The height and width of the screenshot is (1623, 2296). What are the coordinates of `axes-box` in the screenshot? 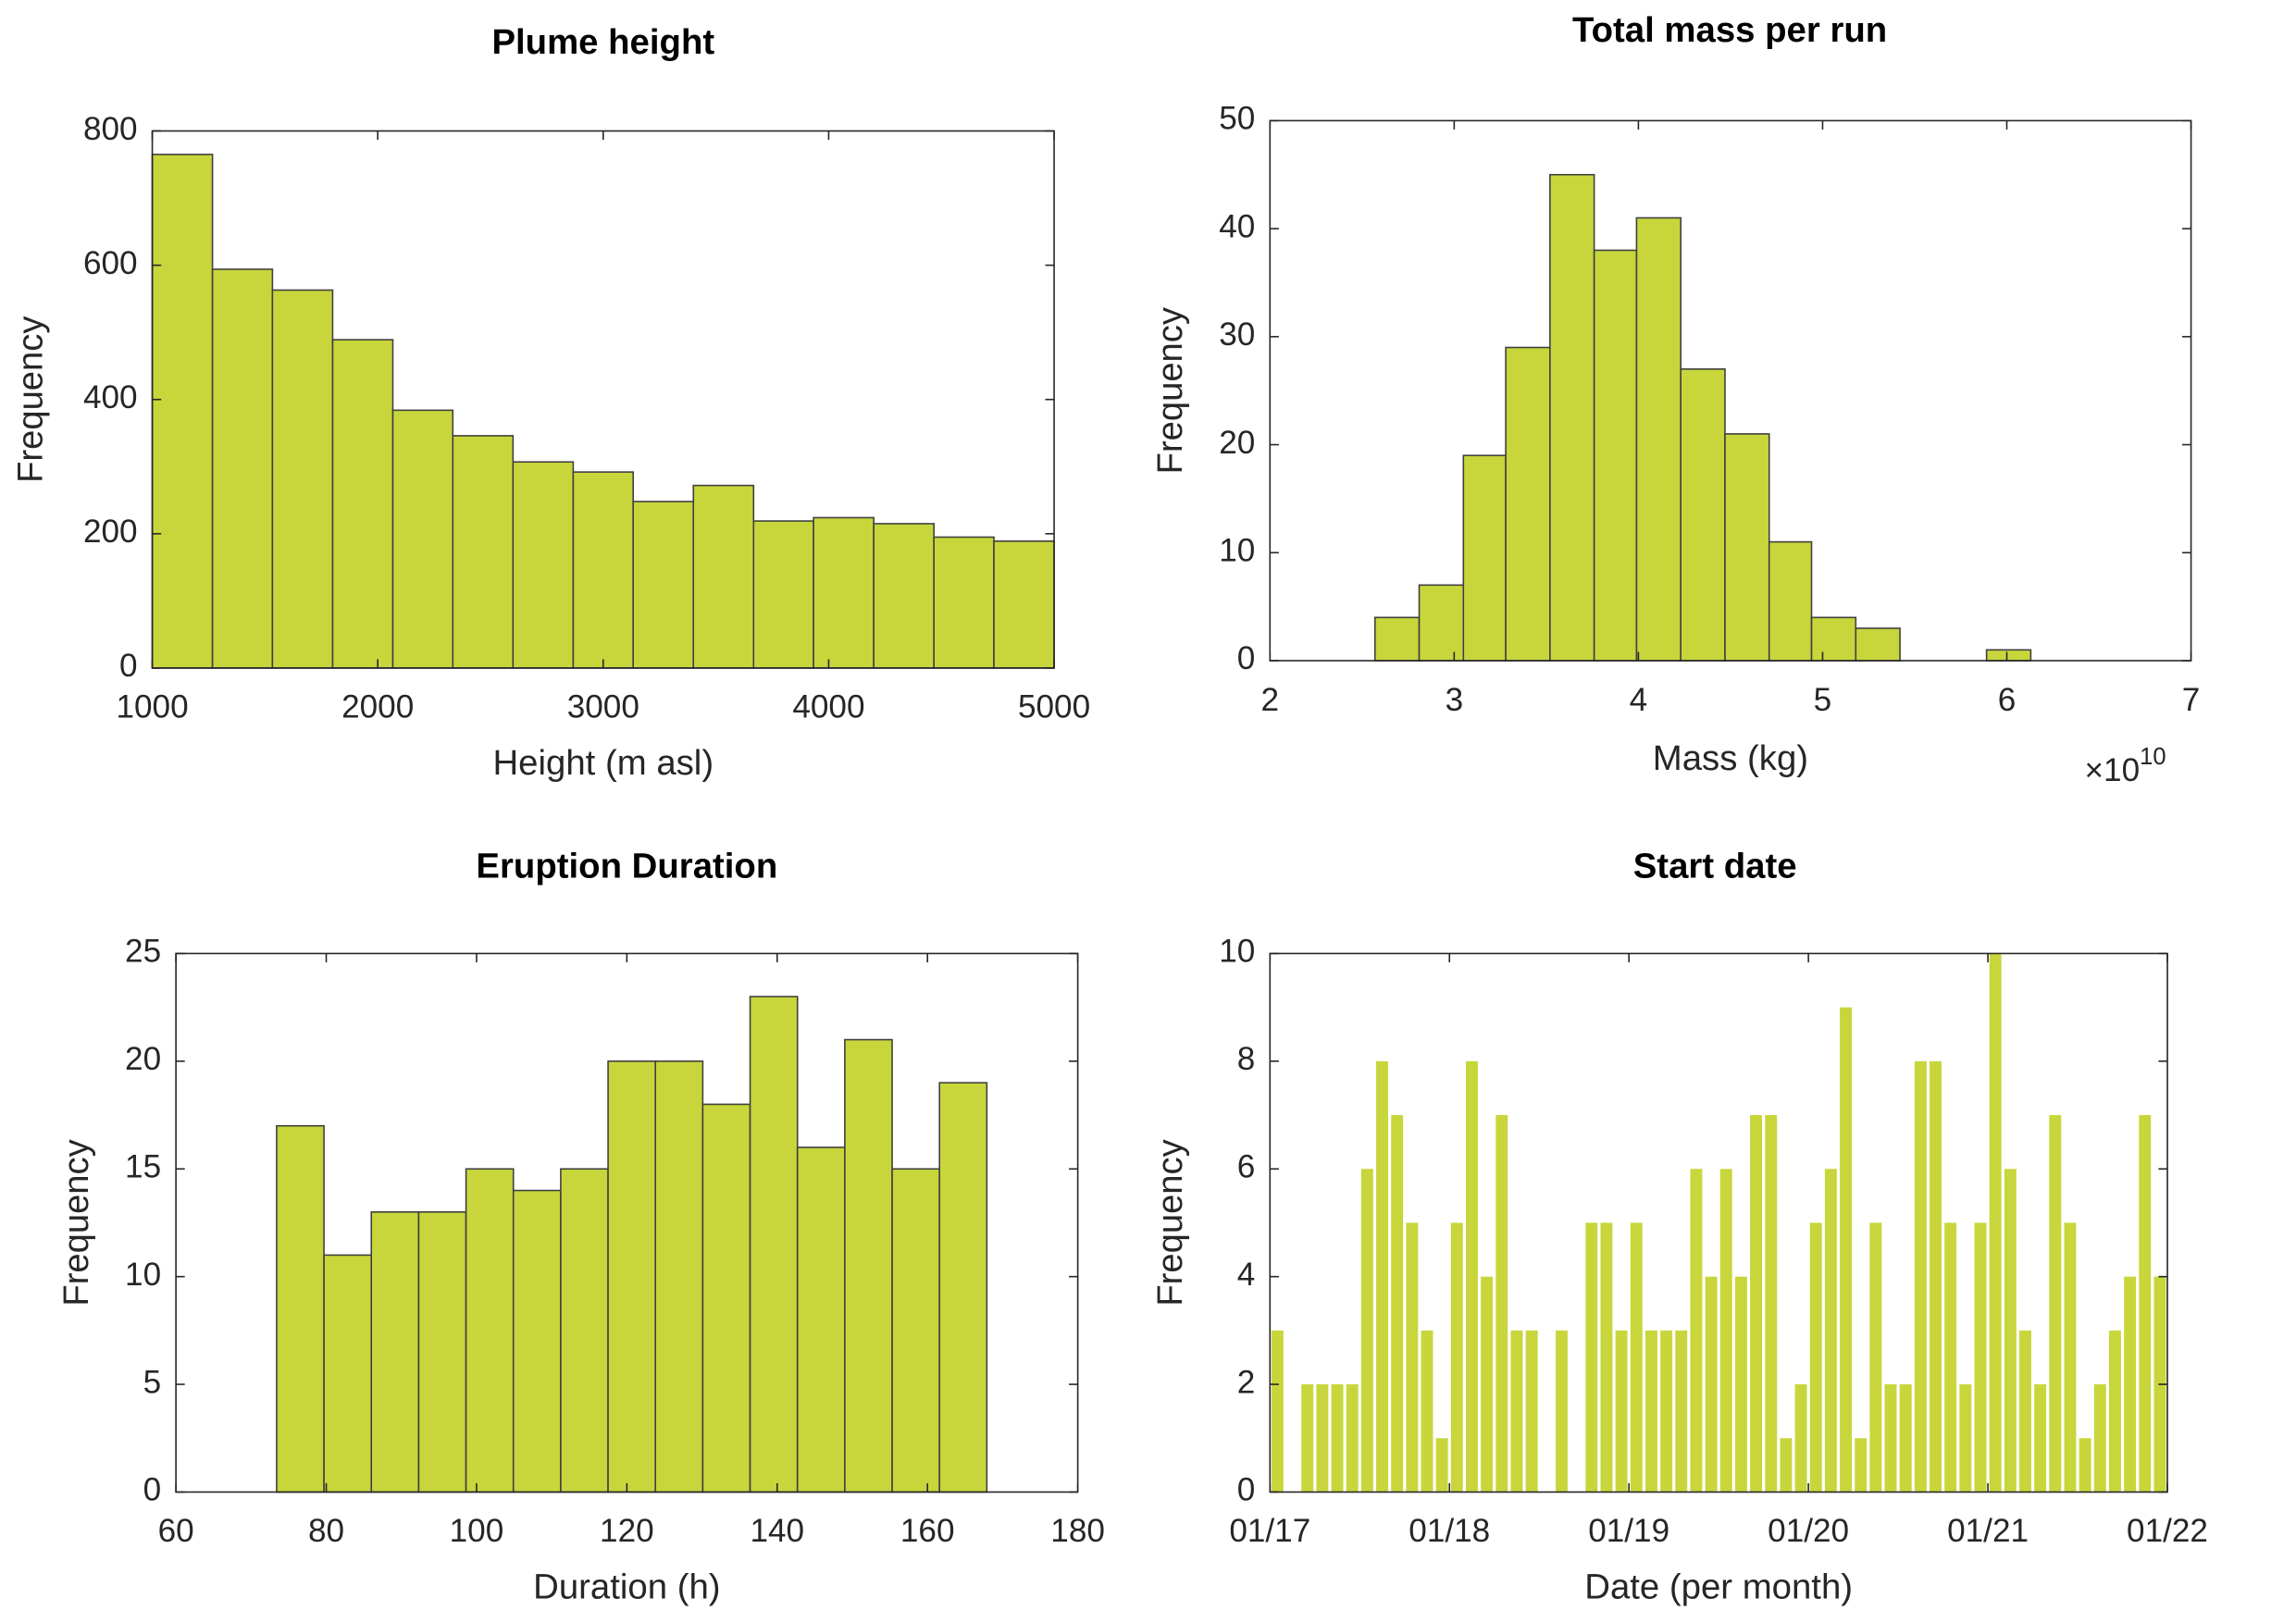 It's located at (1731, 390).